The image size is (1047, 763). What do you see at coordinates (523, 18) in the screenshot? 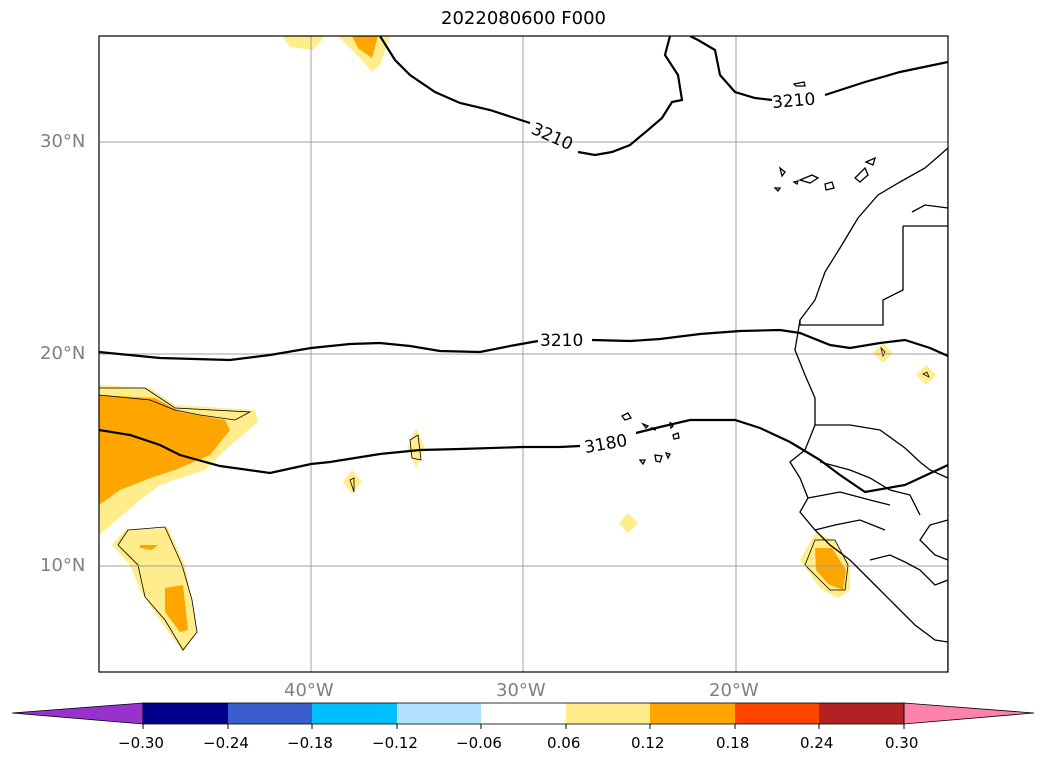
I see `map-title: 2022080600 F000` at bounding box center [523, 18].